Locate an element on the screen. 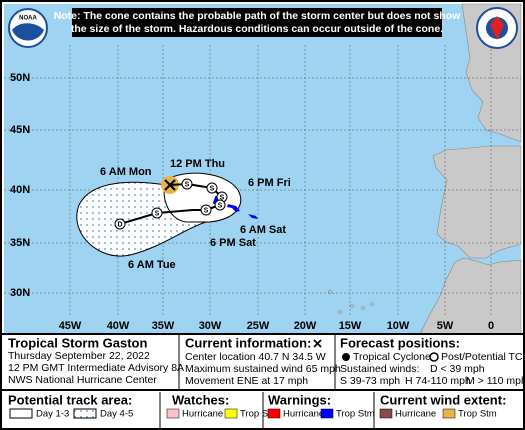 The height and width of the screenshot is (430, 525). latitude-label: 35N is located at coordinates (20, 243).